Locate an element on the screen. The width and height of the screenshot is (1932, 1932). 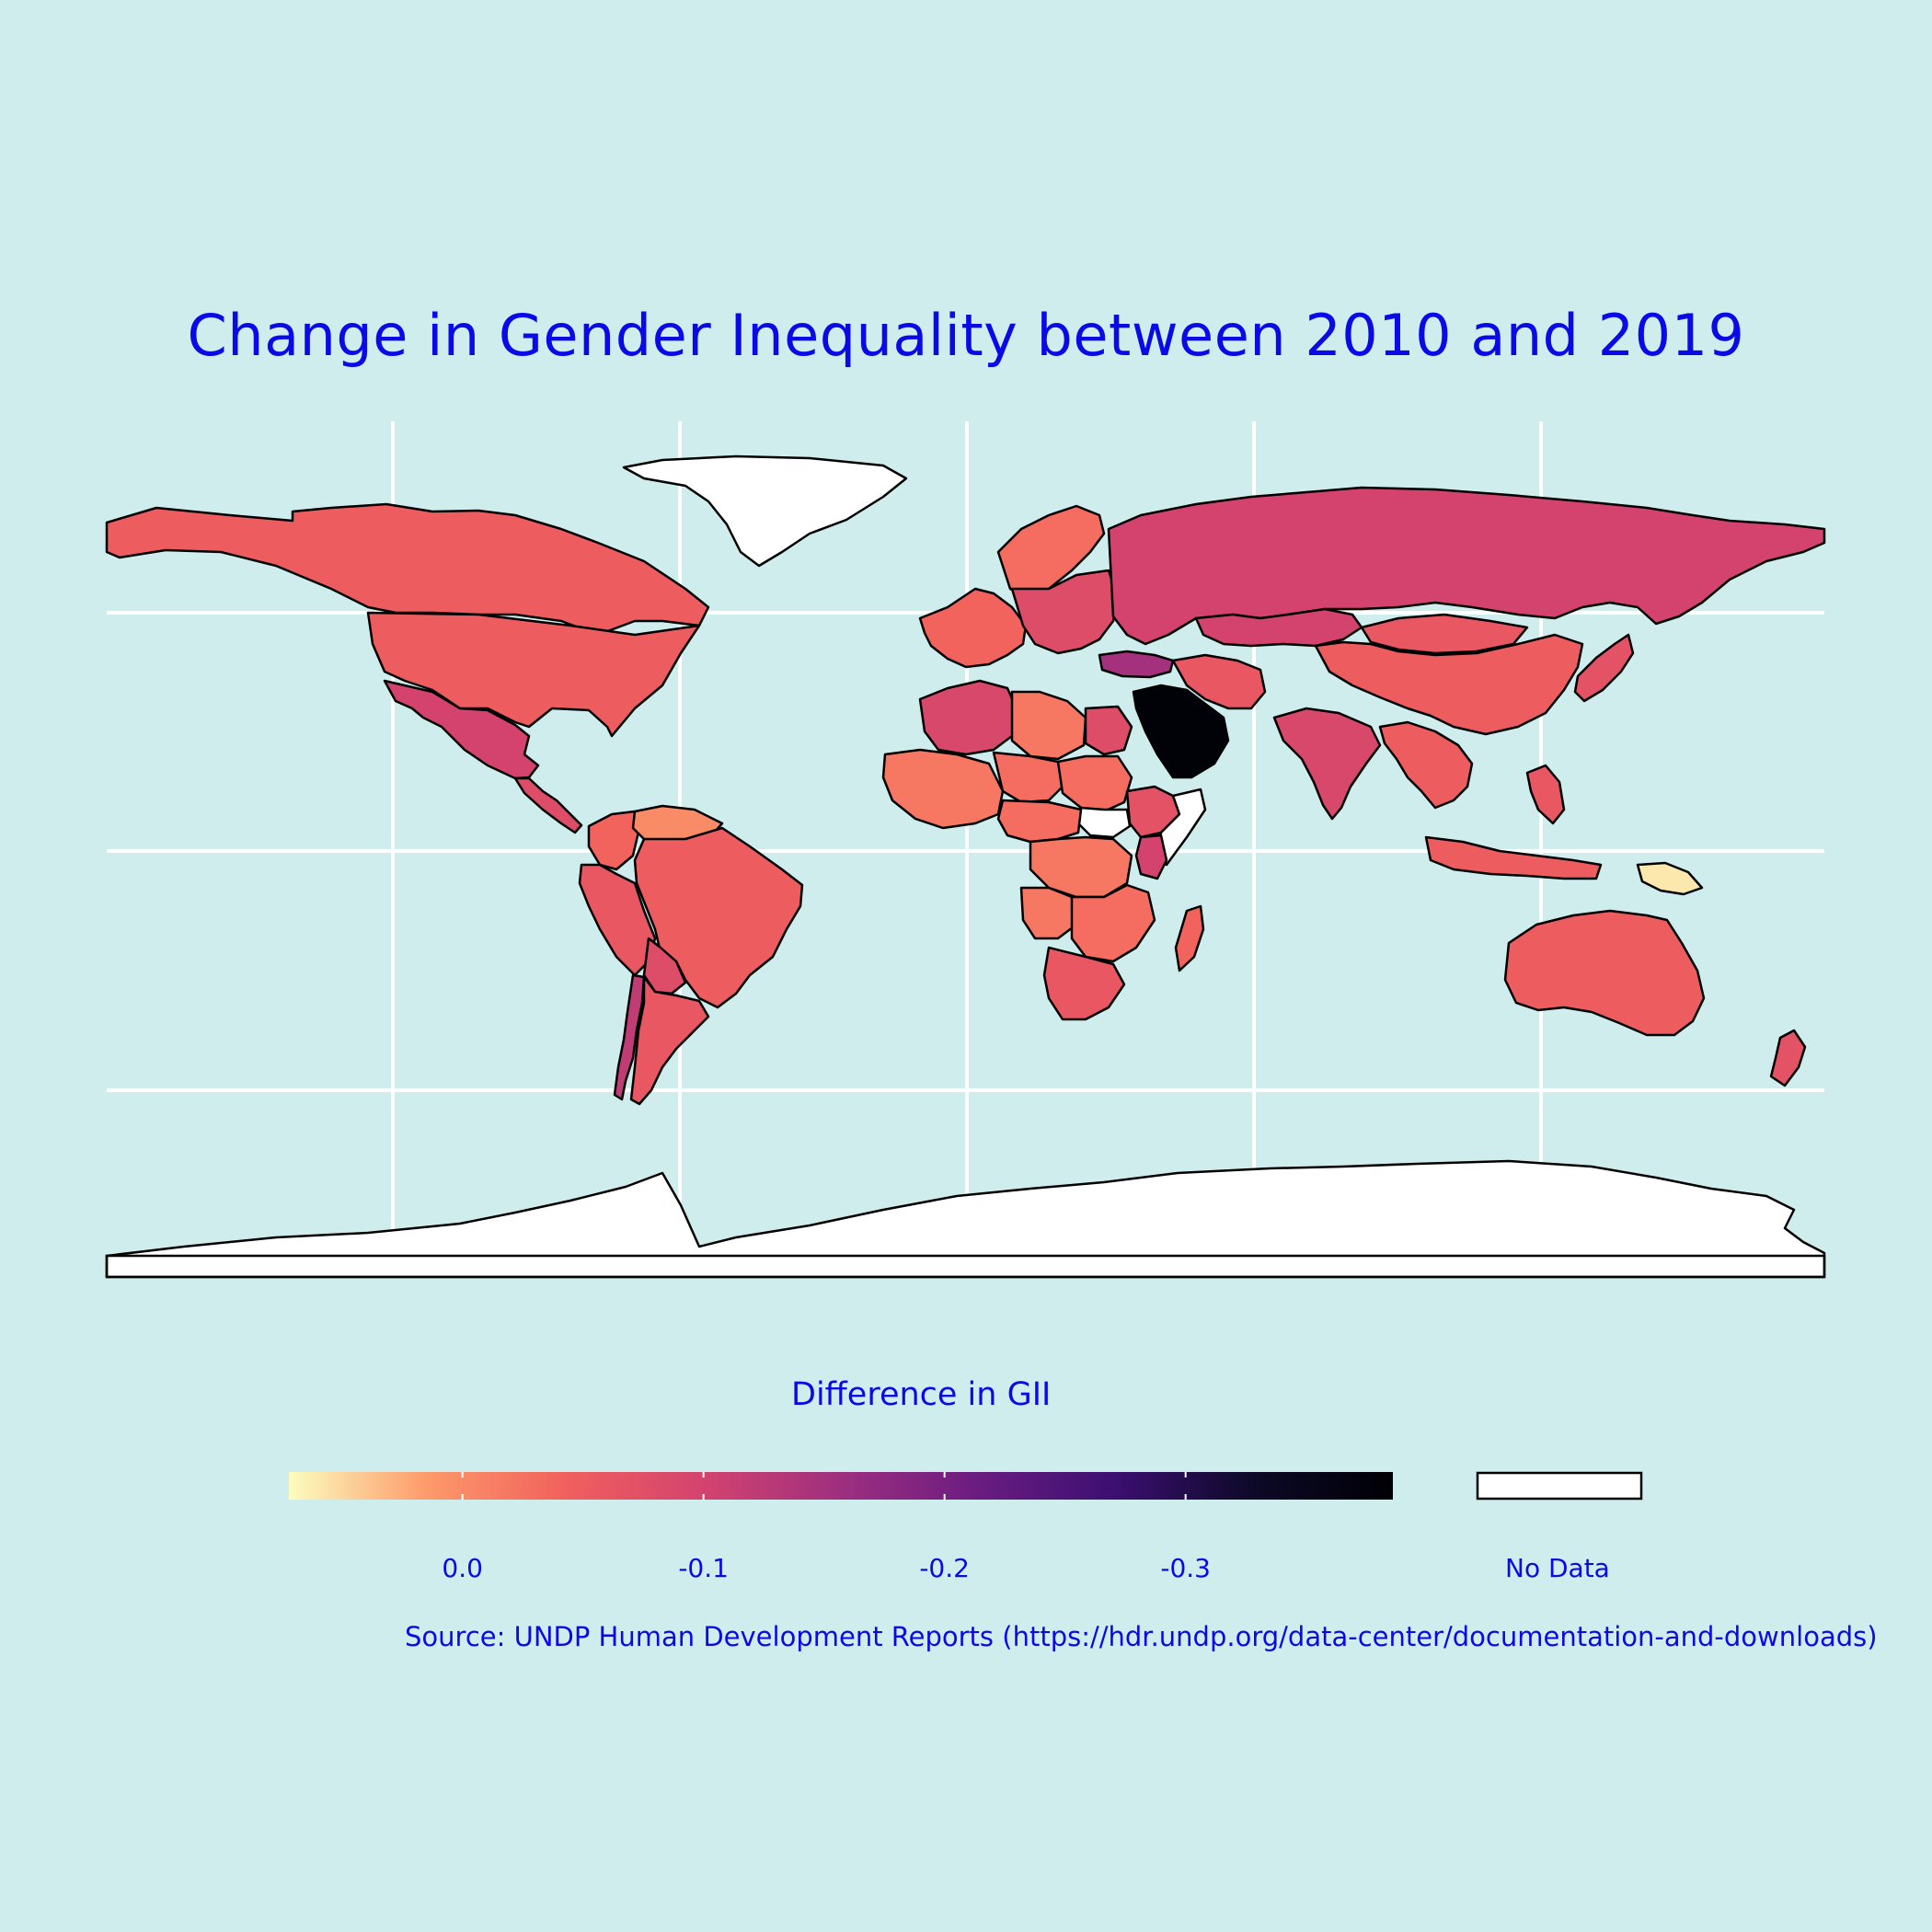
region-sudan: Sudan is located at coordinates (1094, 783).